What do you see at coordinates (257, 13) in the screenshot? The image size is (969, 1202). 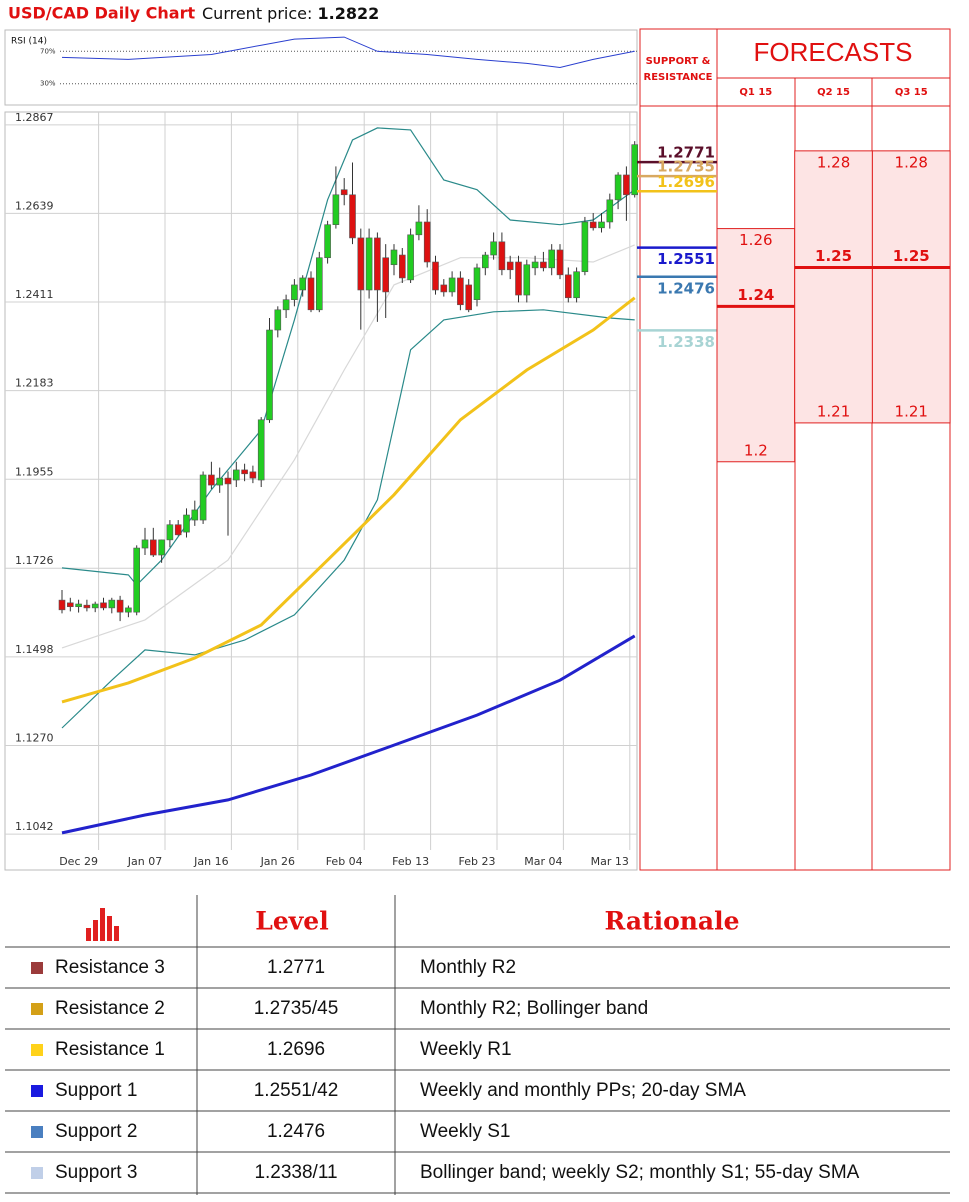 I see `price-caption: Current price:` at bounding box center [257, 13].